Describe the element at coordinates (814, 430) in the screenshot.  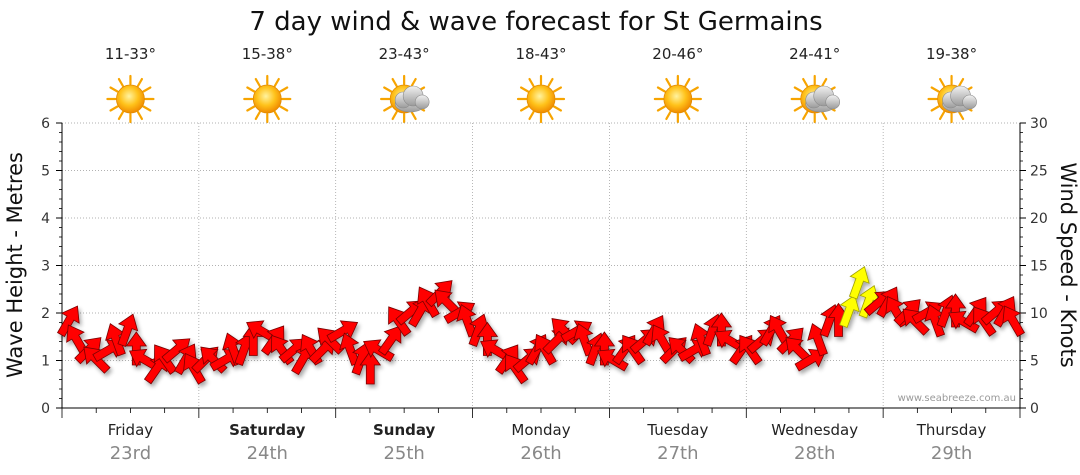
I see `day-name: Wednesday` at that location.